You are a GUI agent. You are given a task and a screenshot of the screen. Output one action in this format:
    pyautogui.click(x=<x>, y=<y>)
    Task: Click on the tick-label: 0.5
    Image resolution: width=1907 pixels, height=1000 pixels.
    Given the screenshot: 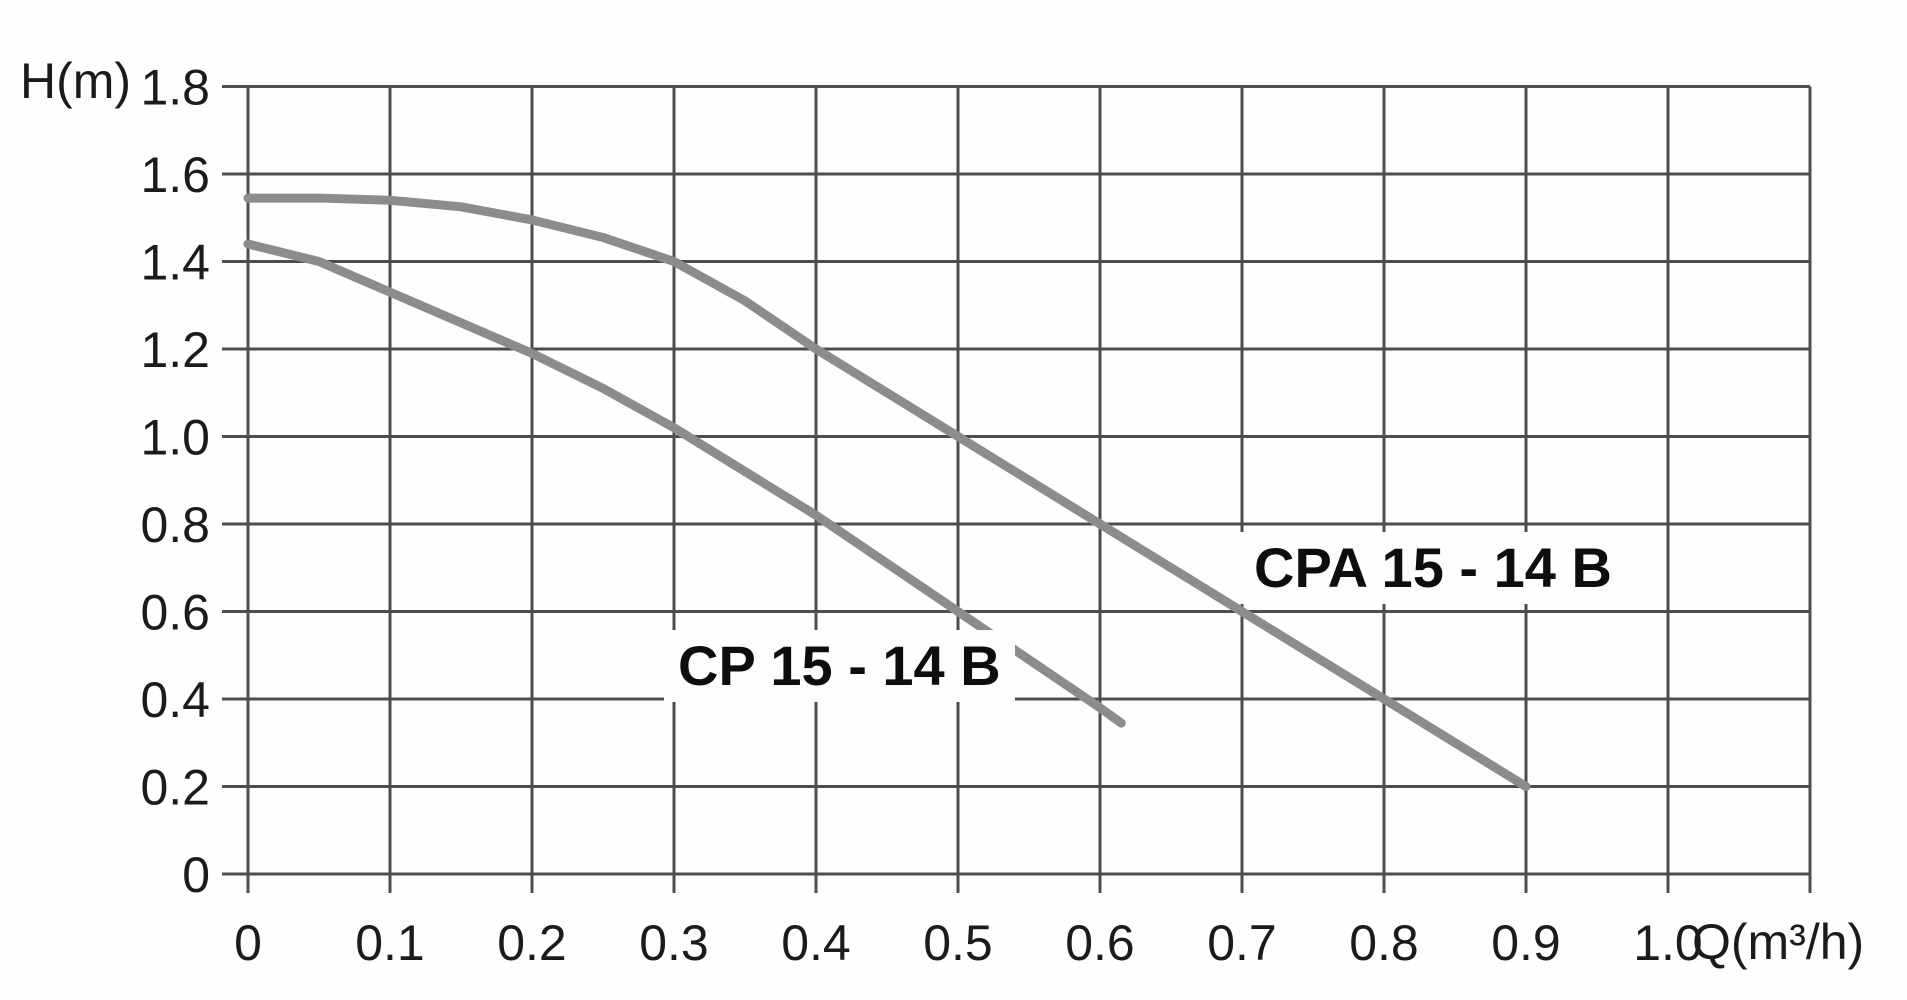 What is the action you would take?
    pyautogui.click(x=958, y=943)
    